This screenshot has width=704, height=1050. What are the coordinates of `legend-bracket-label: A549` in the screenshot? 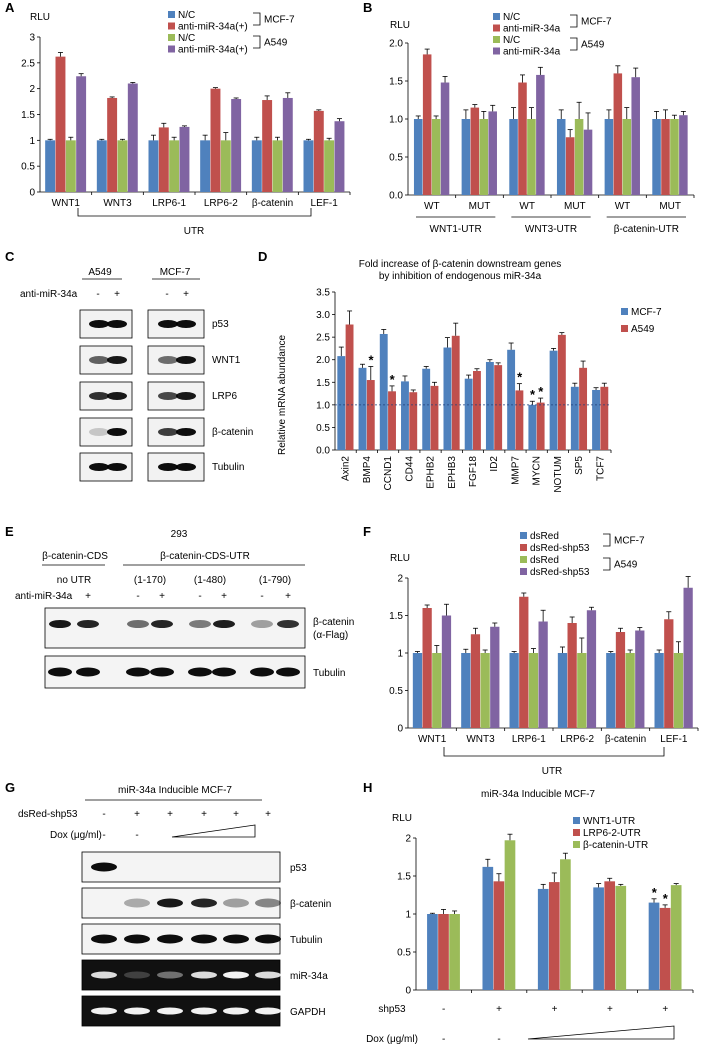 It's located at (626, 565).